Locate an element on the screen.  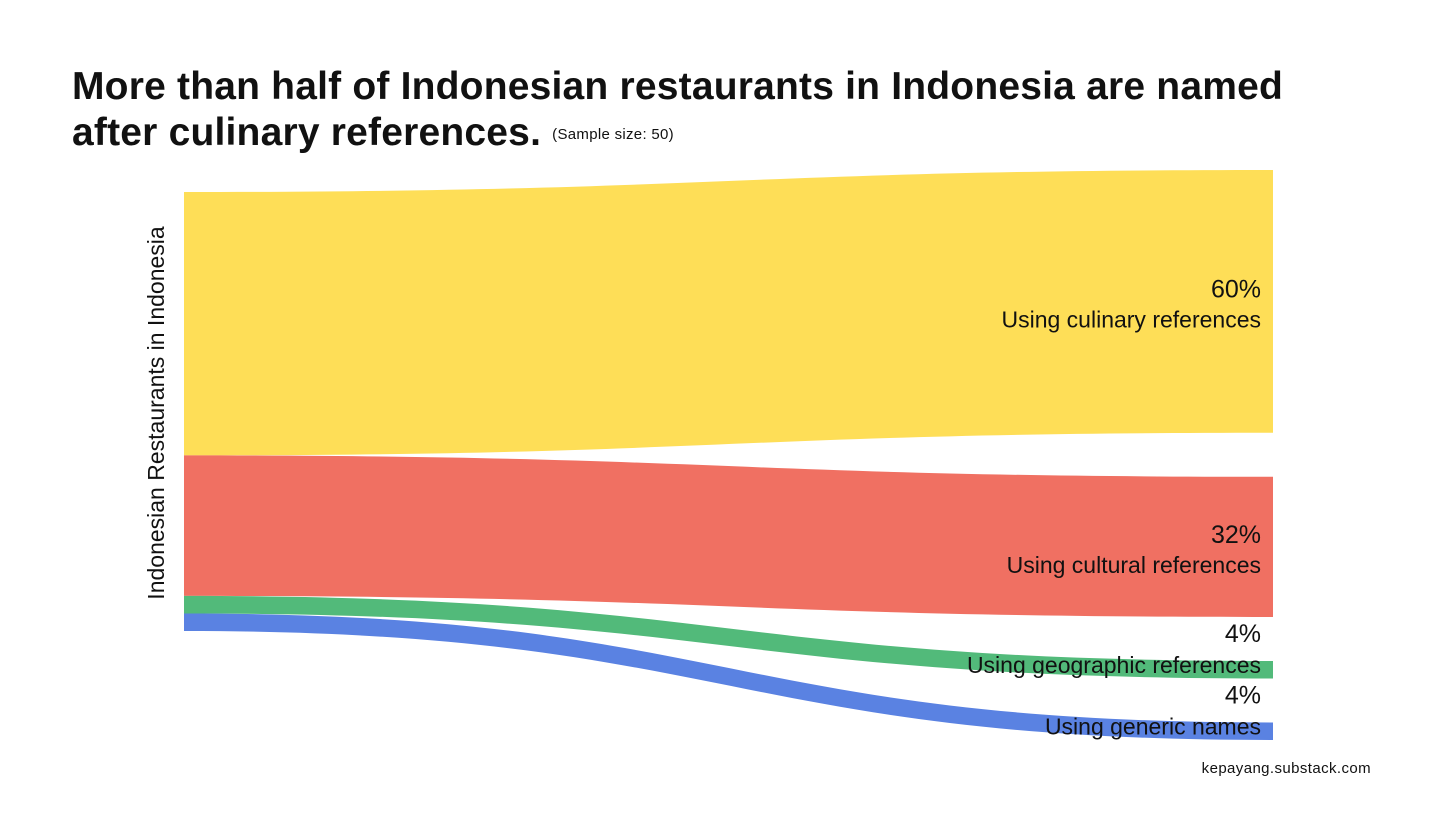
flow-category-label: Using geographic references is located at coordinates (1114, 665).